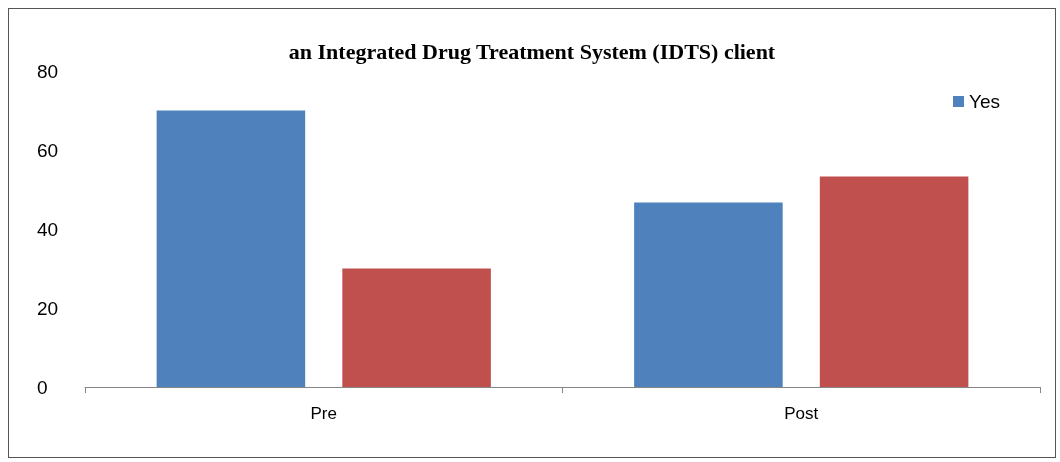  I want to click on chart-title: an Integrated Drug Treatment System (IDTS) client, so click(532, 51).